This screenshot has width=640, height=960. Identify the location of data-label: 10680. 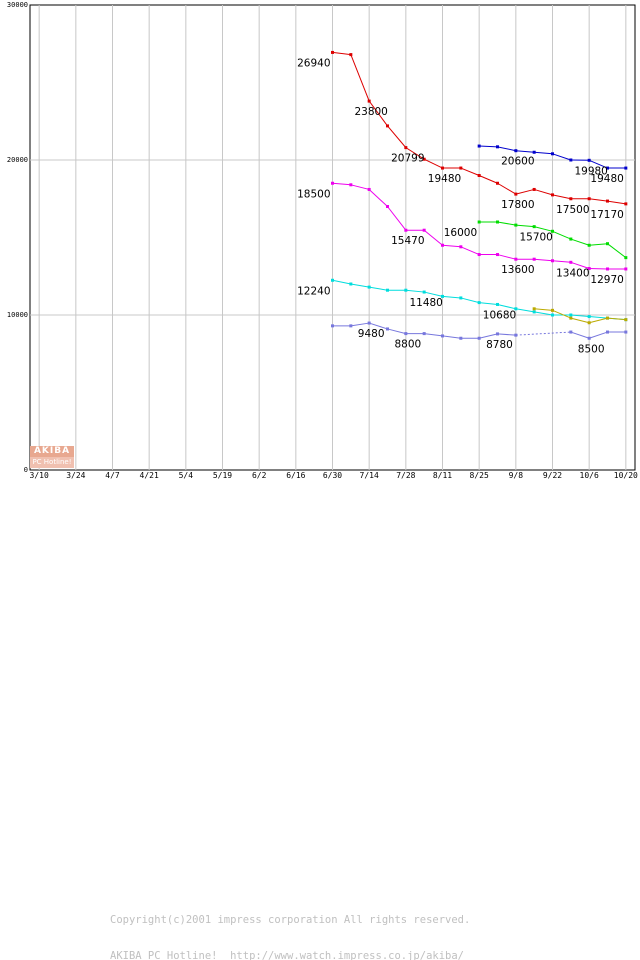
(499, 315).